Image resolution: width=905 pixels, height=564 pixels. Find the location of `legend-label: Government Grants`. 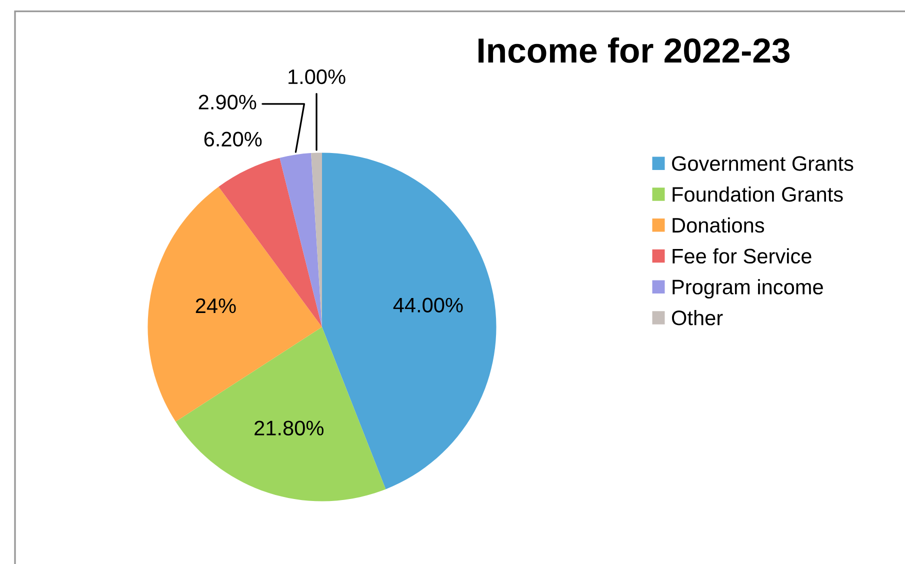

legend-label: Government Grants is located at coordinates (763, 163).